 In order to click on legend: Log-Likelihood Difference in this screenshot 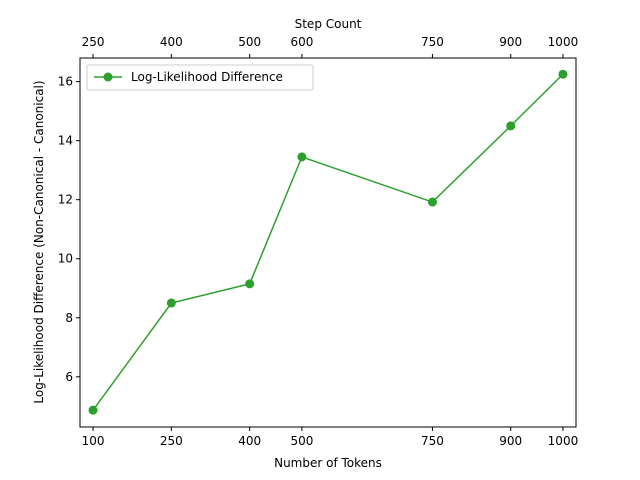, I will do `click(200, 77)`.